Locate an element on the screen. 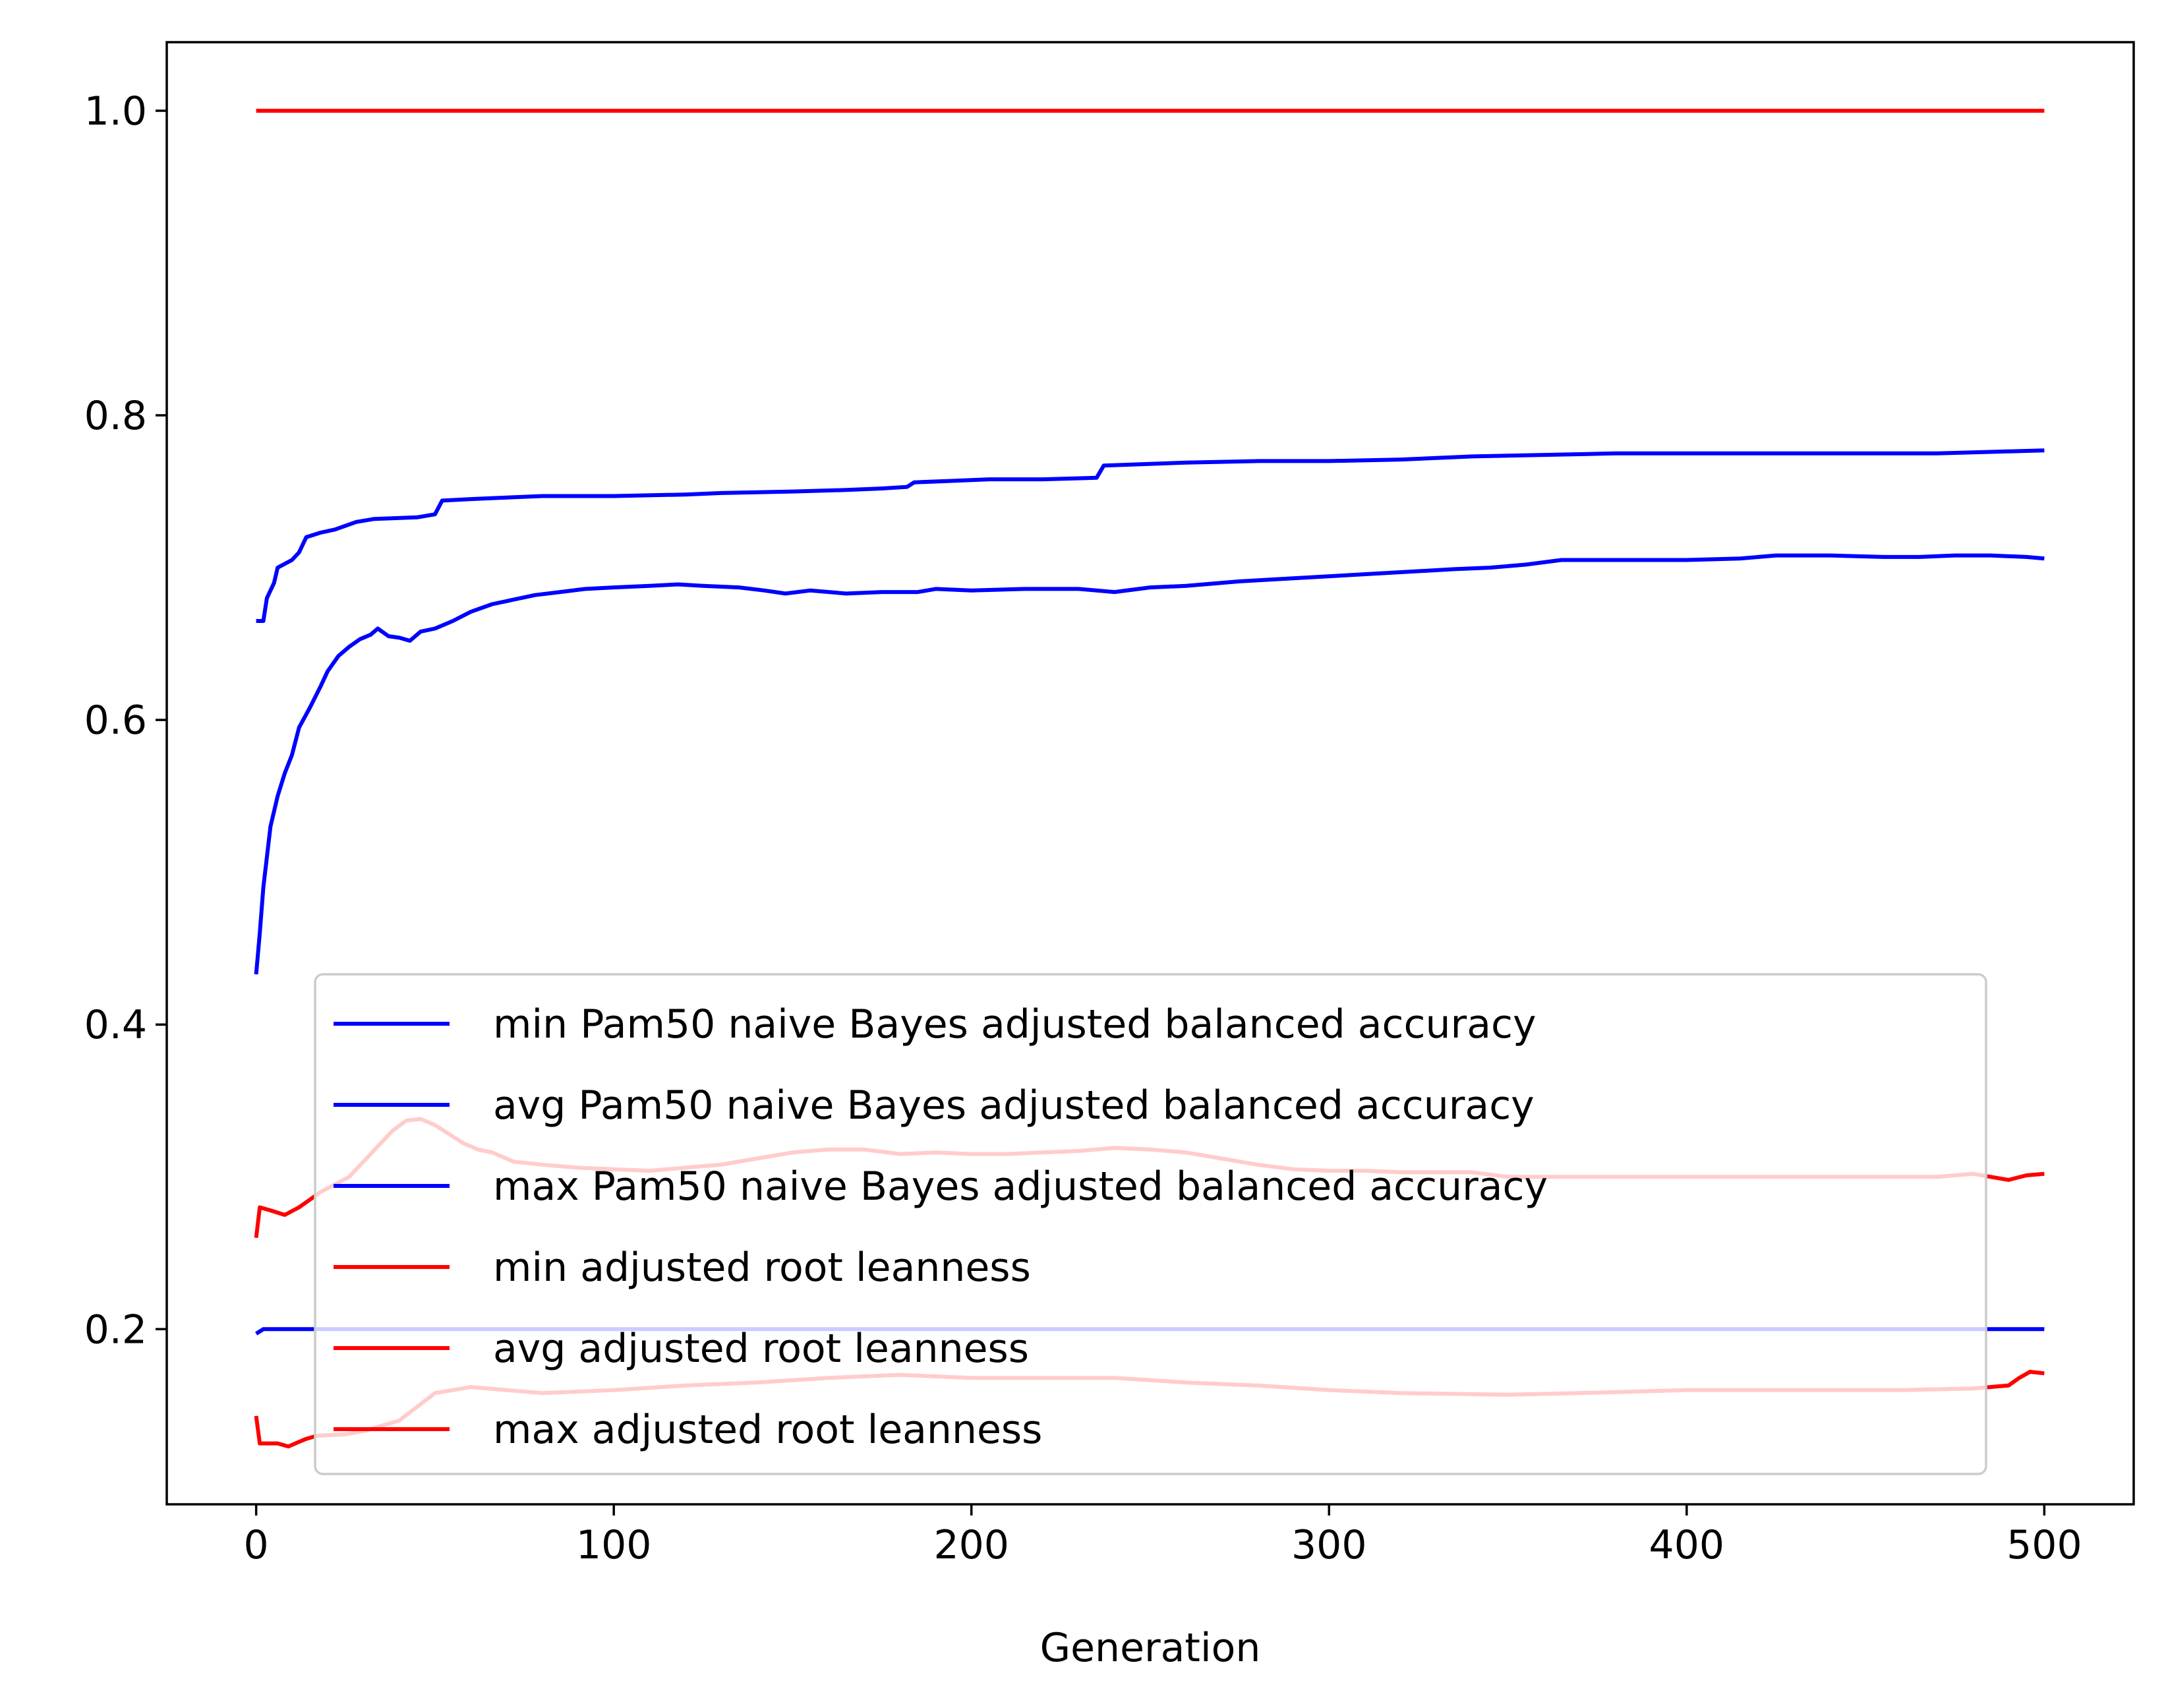 The image size is (2166, 1708). x-axis-ticks: 0 100 200 300 400 500 is located at coordinates (1163, 1536).